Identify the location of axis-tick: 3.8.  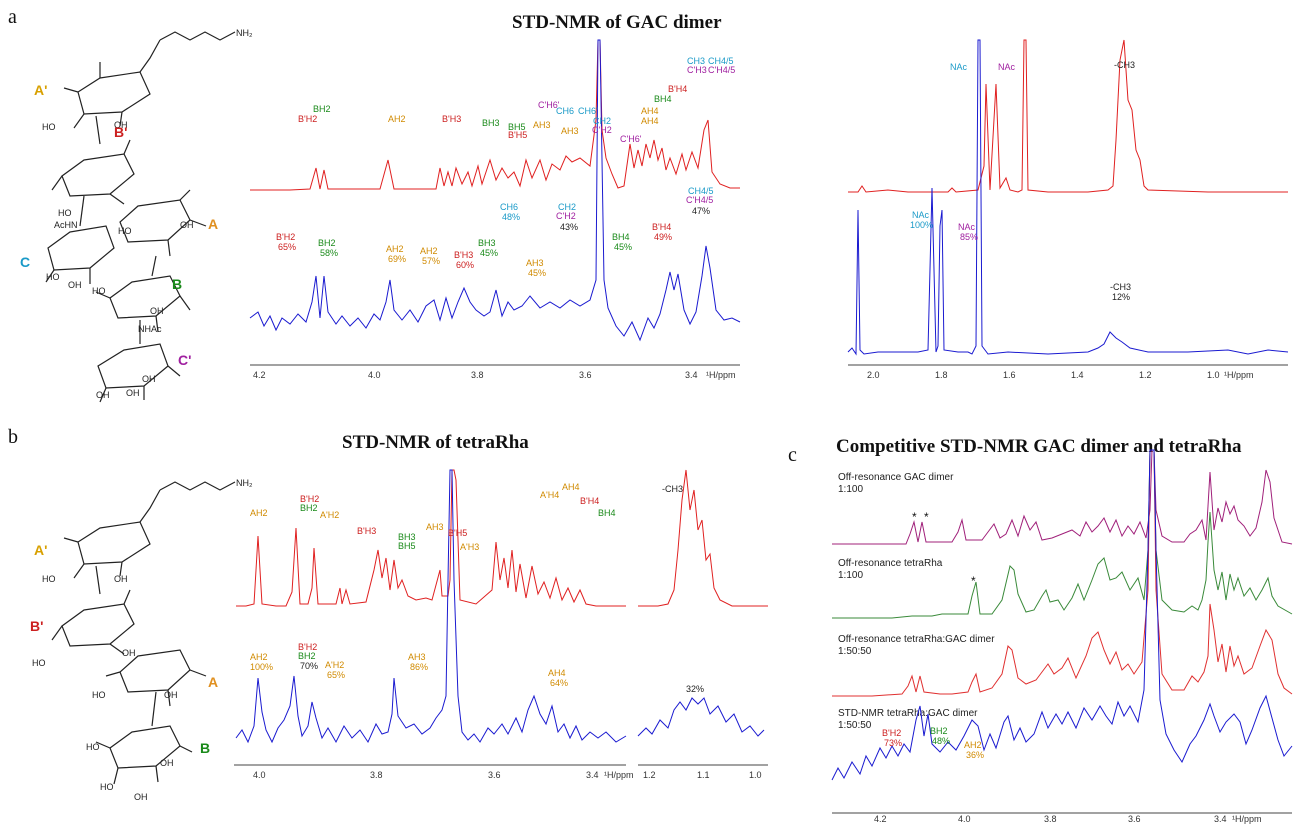
(477, 375).